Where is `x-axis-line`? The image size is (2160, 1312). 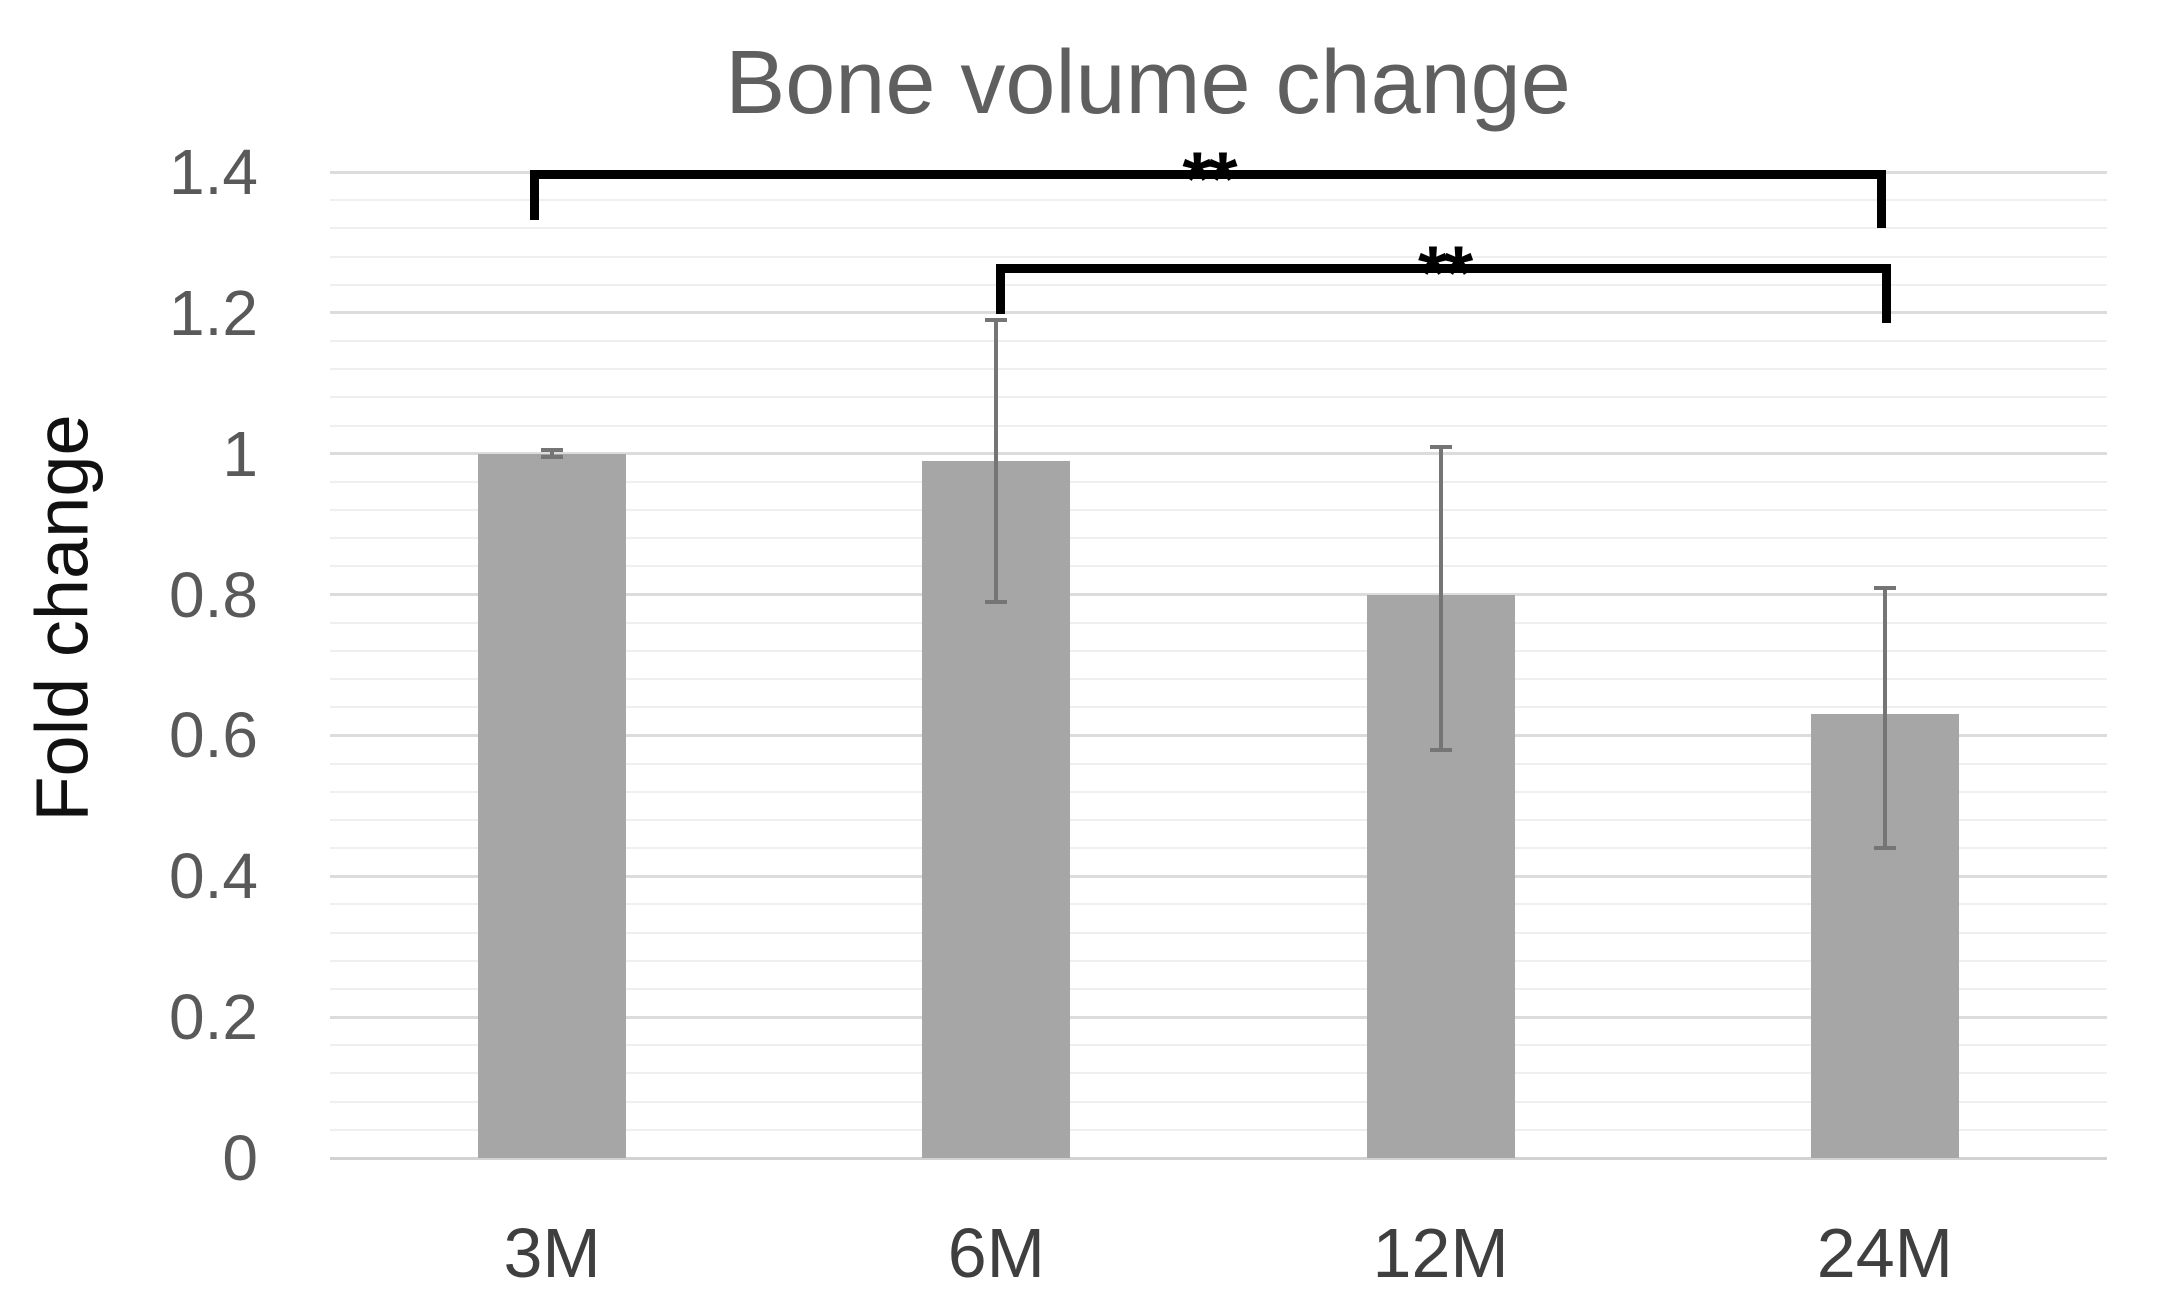
x-axis-line is located at coordinates (1218, 1158).